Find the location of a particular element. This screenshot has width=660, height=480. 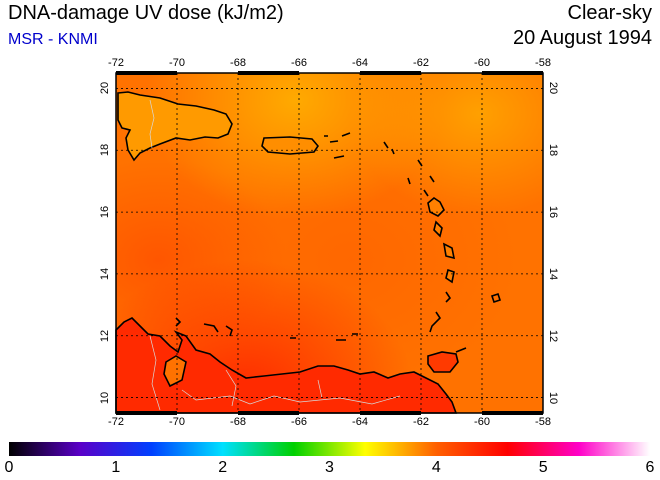

colorbar-label: 0 is located at coordinates (9, 467).